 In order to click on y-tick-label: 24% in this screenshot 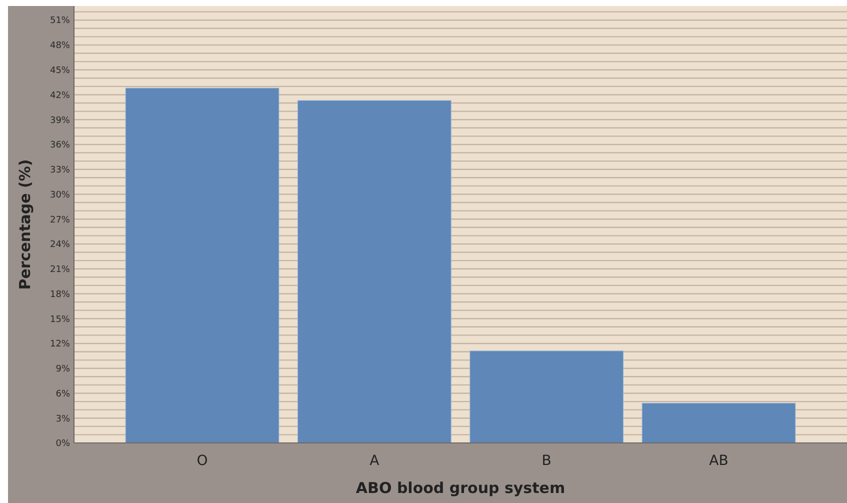, I will do `click(60, 245)`.